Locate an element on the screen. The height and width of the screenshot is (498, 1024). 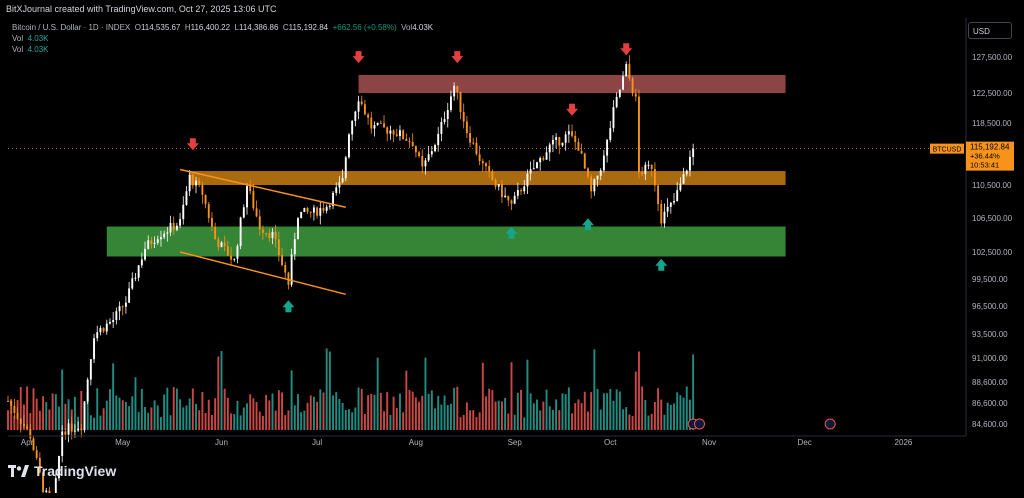
y-tick-label: 110,500.00 is located at coordinates (992, 185).